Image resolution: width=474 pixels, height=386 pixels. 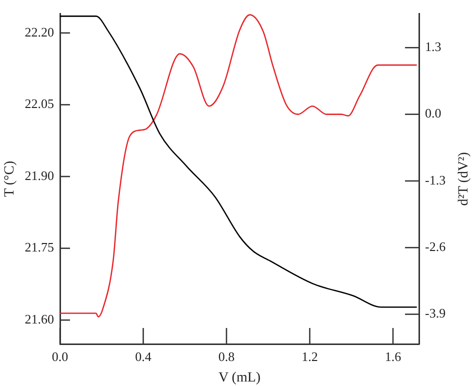 I want to click on y2-tick-label: -2.6, so click(x=435, y=246).